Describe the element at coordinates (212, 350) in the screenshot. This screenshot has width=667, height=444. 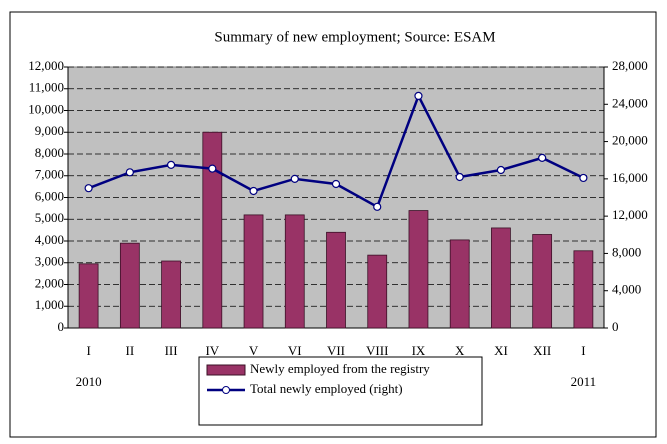
I see `x-tick-label: IV` at that location.